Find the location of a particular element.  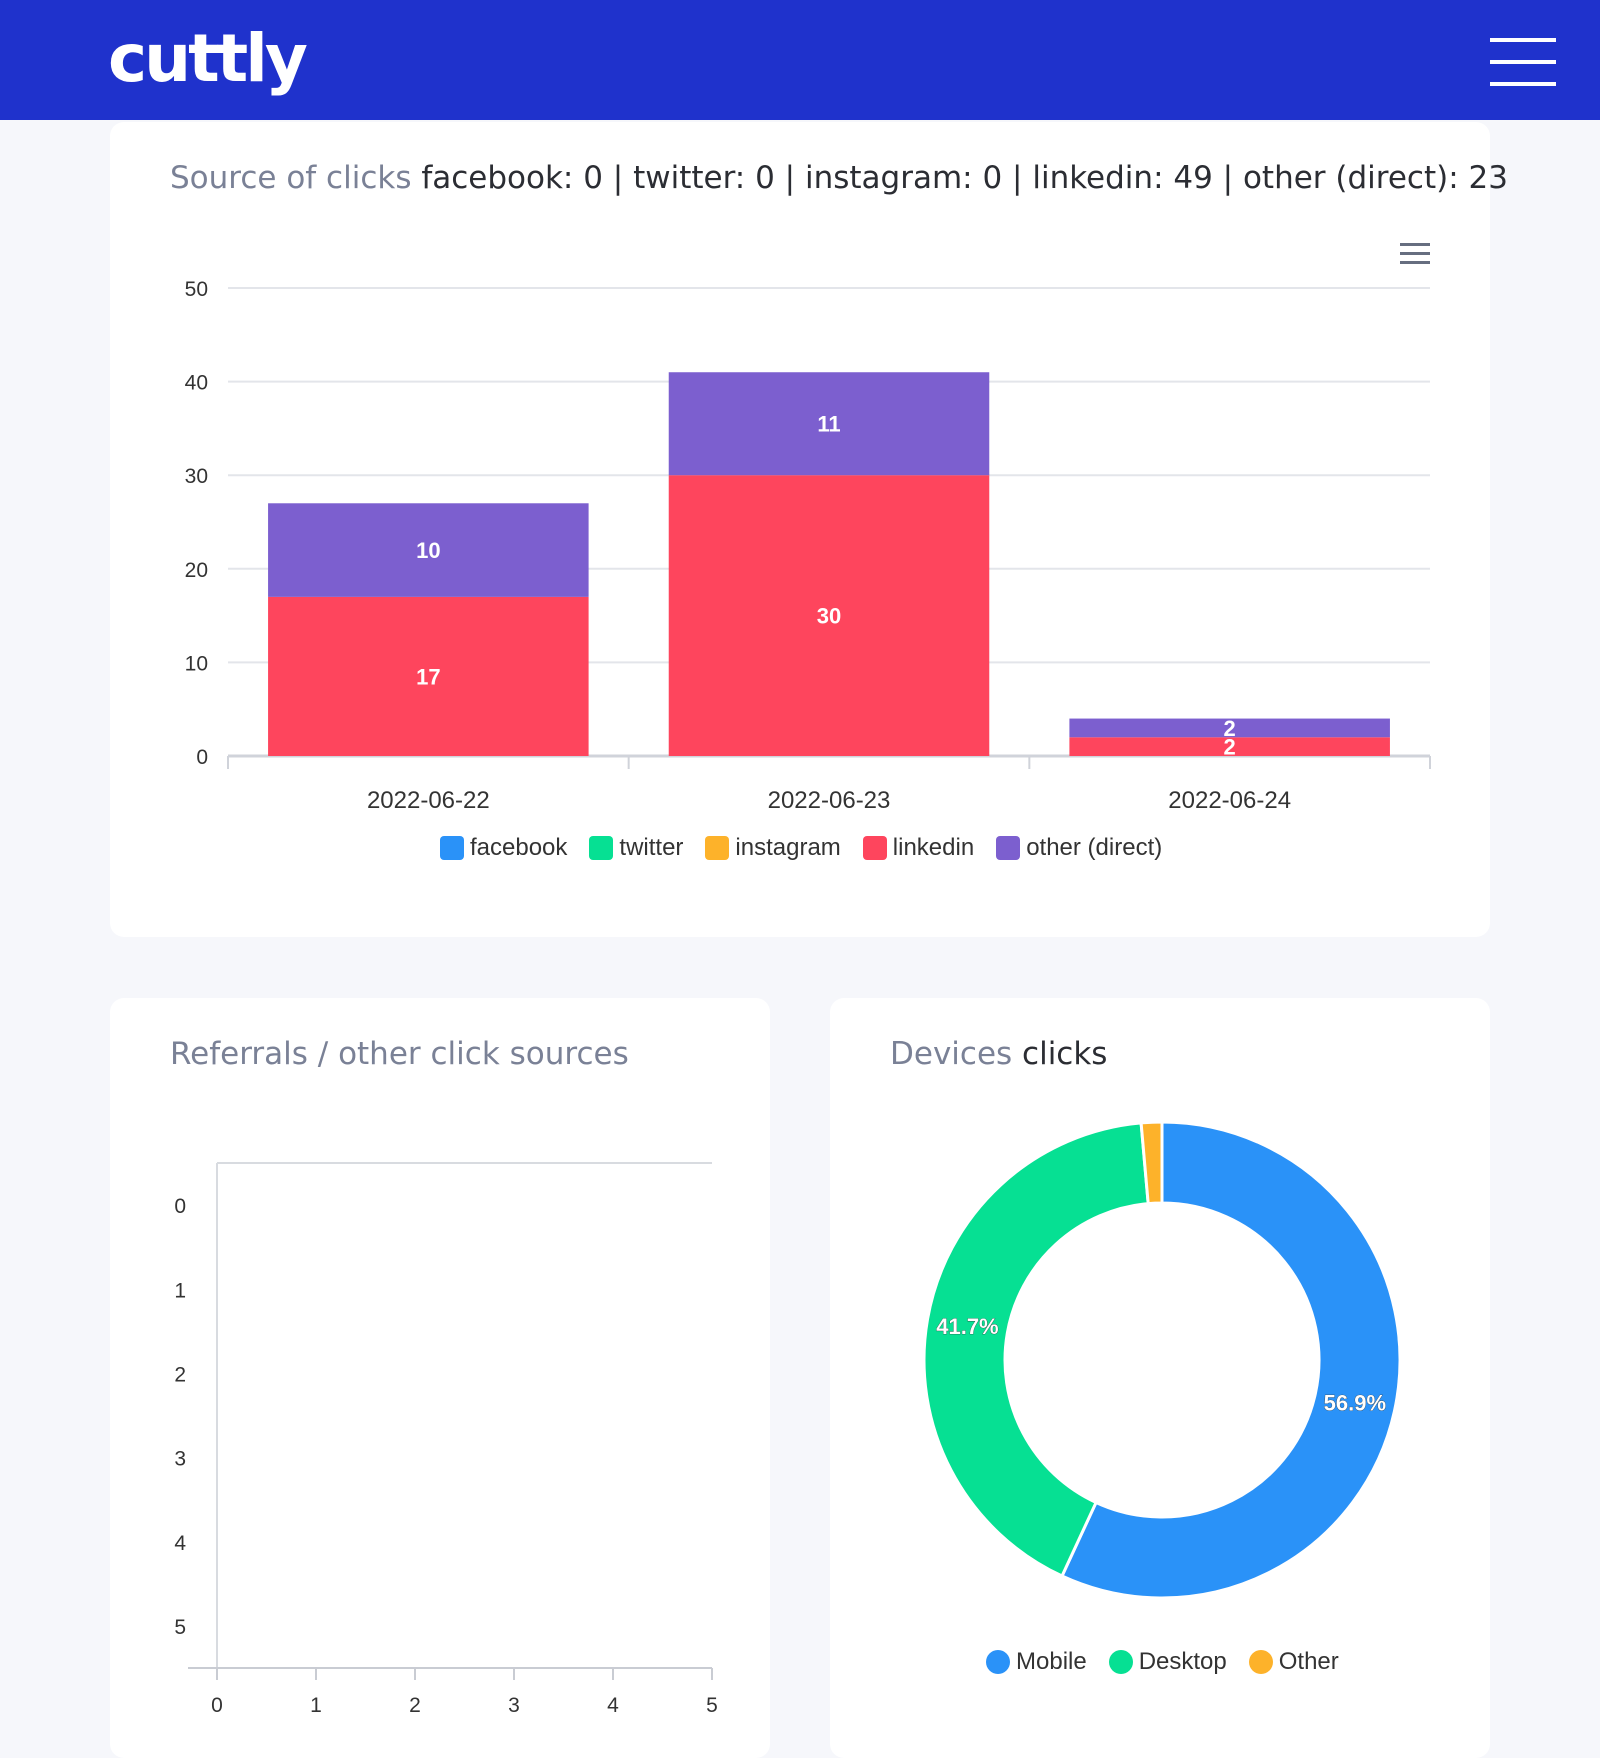

x-tick-label: 2022-06-22 is located at coordinates (428, 800).